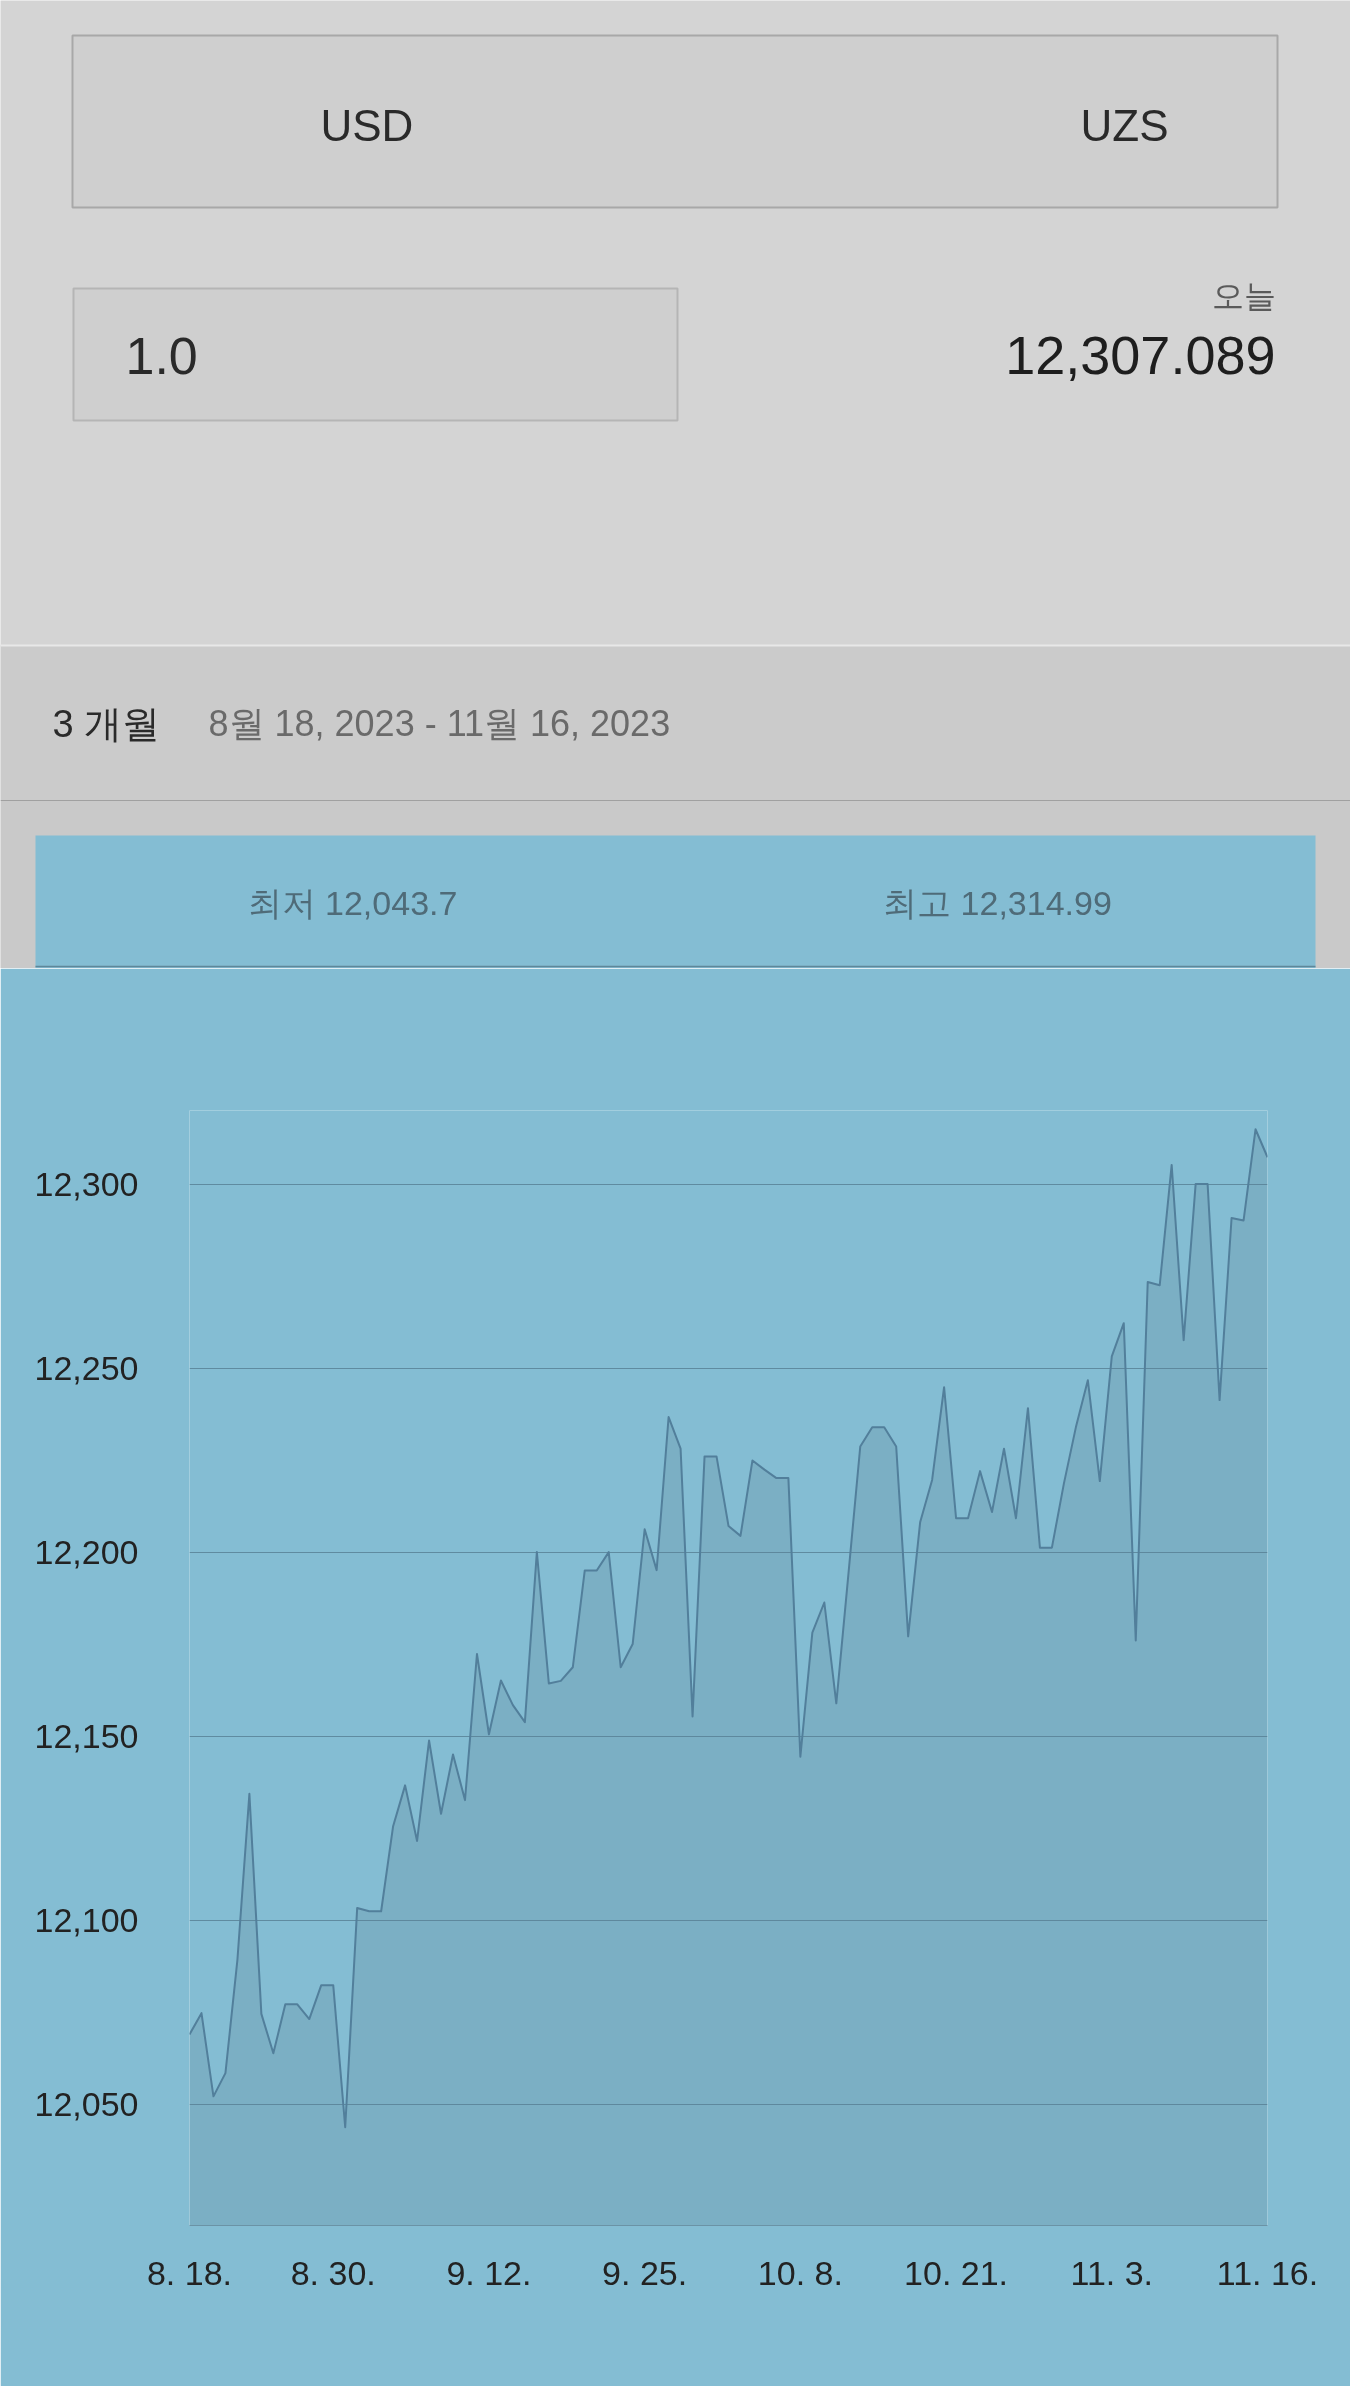  I want to click on y-tick-label: 12,050, so click(86, 2103).